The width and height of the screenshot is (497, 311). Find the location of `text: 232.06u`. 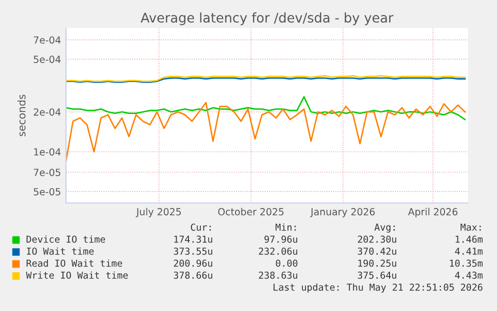

text: 232.06u is located at coordinates (278, 251).